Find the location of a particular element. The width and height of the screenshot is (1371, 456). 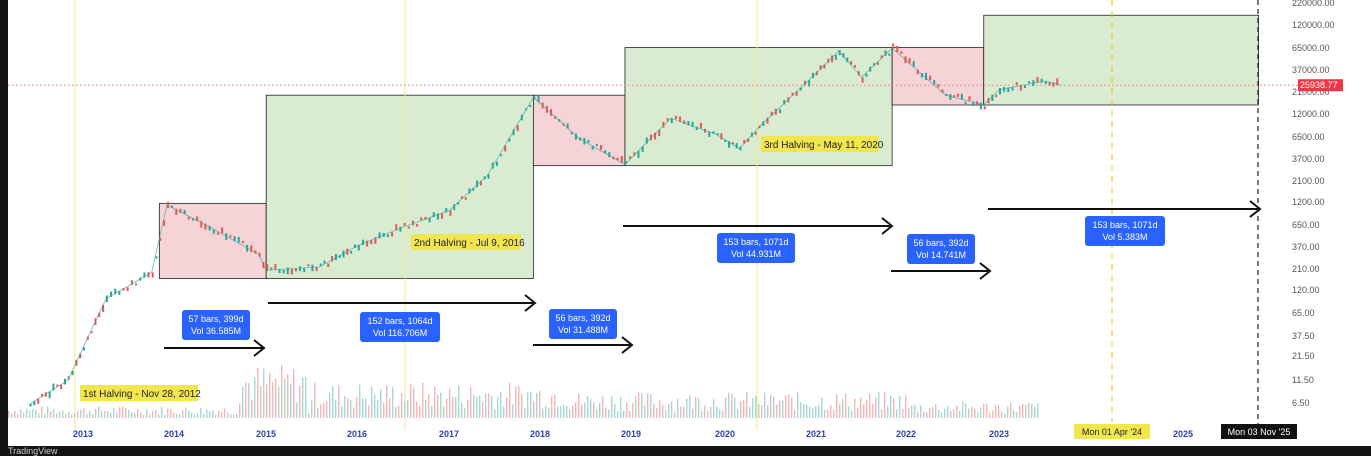

y-tick-label: 2100.00 is located at coordinates (1308, 181).